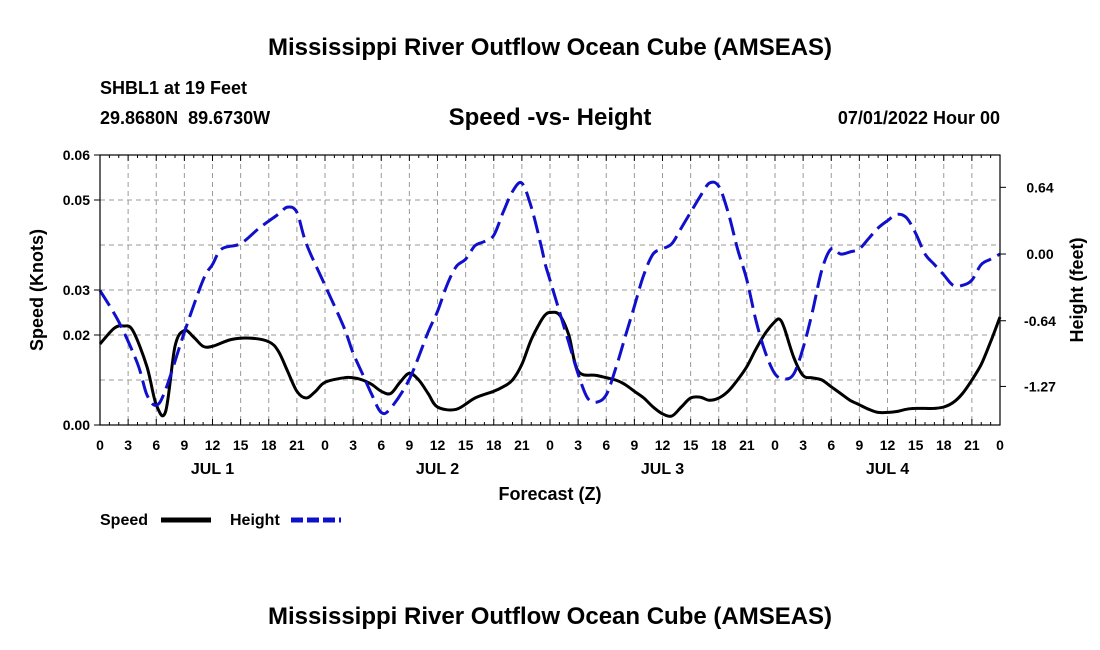  I want to click on y2-tick-label: -0.64, so click(1040, 321).